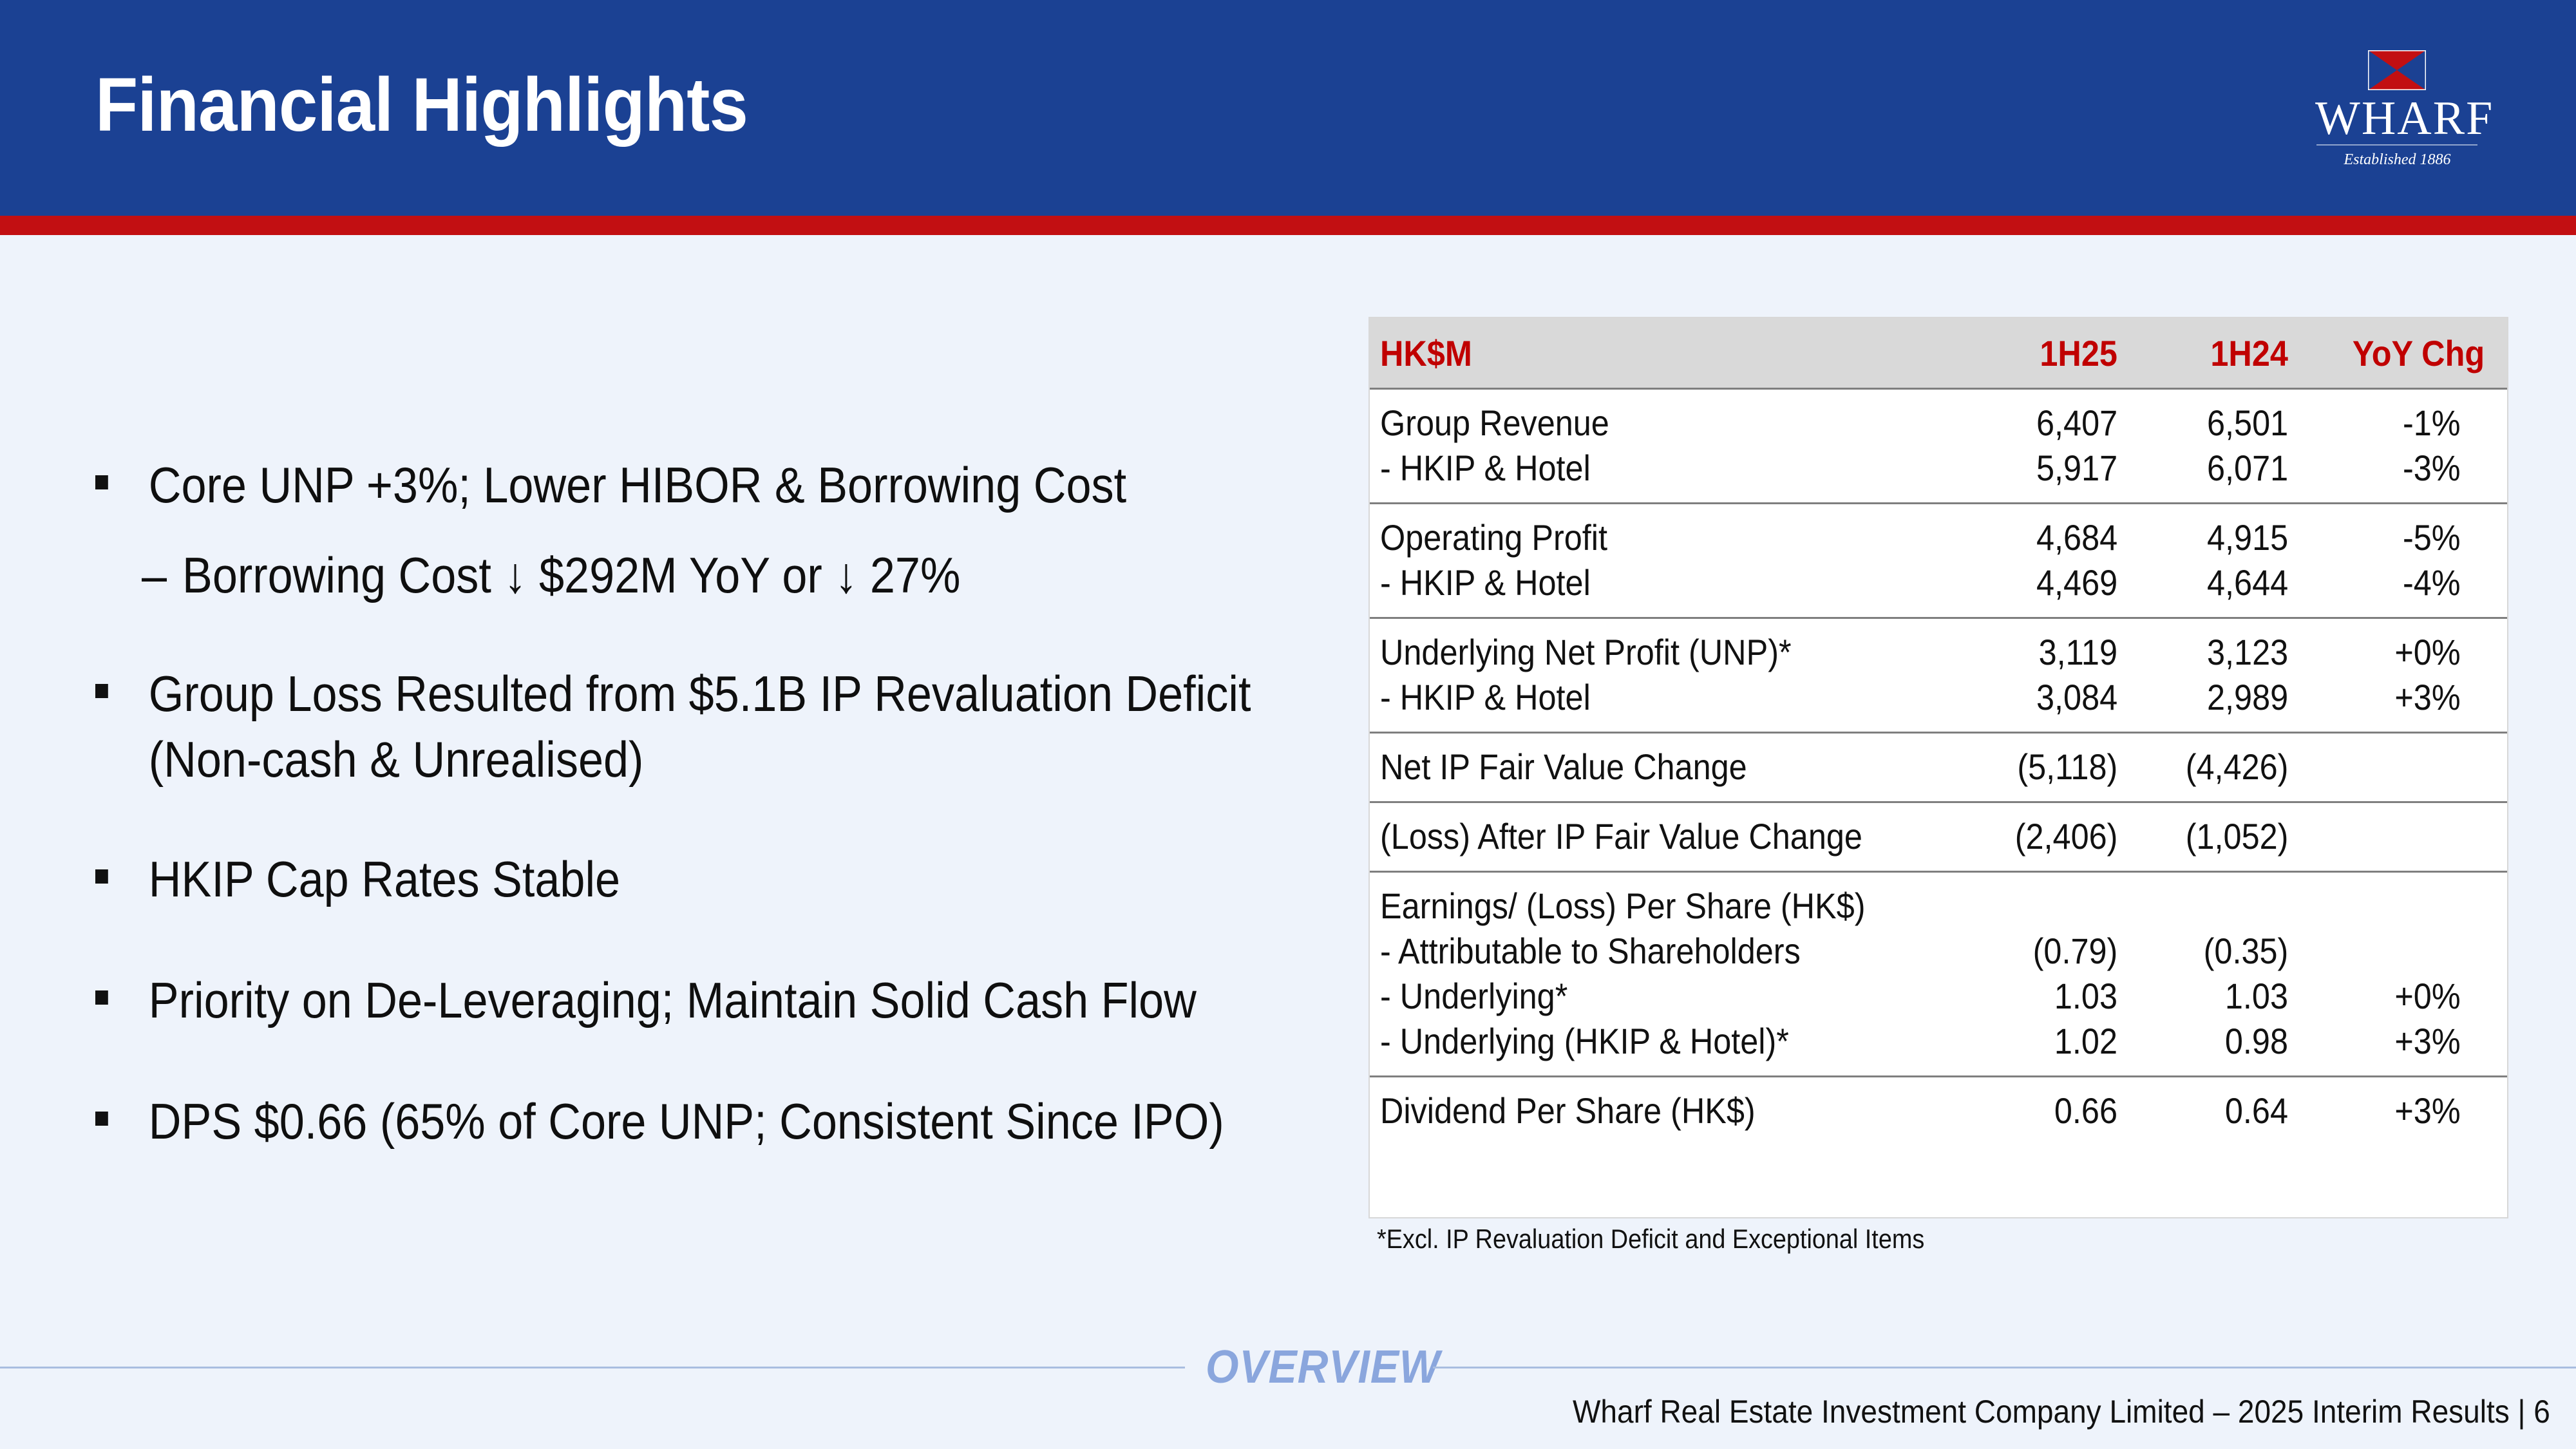 The height and width of the screenshot is (1449, 2576). Describe the element at coordinates (1568, 1110) in the screenshot. I see `row-label: Dividend Per Share (HK$)` at that location.